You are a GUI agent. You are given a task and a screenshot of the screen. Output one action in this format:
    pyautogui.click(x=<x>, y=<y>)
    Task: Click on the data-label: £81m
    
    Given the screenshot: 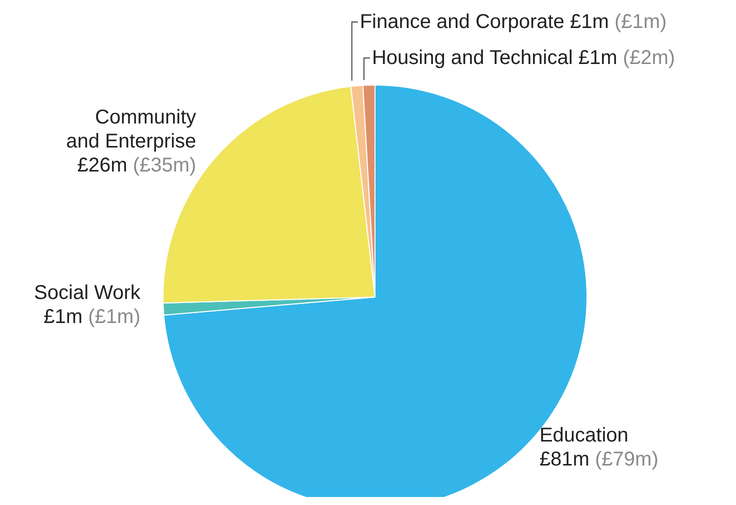 What is the action you would take?
    pyautogui.click(x=564, y=459)
    